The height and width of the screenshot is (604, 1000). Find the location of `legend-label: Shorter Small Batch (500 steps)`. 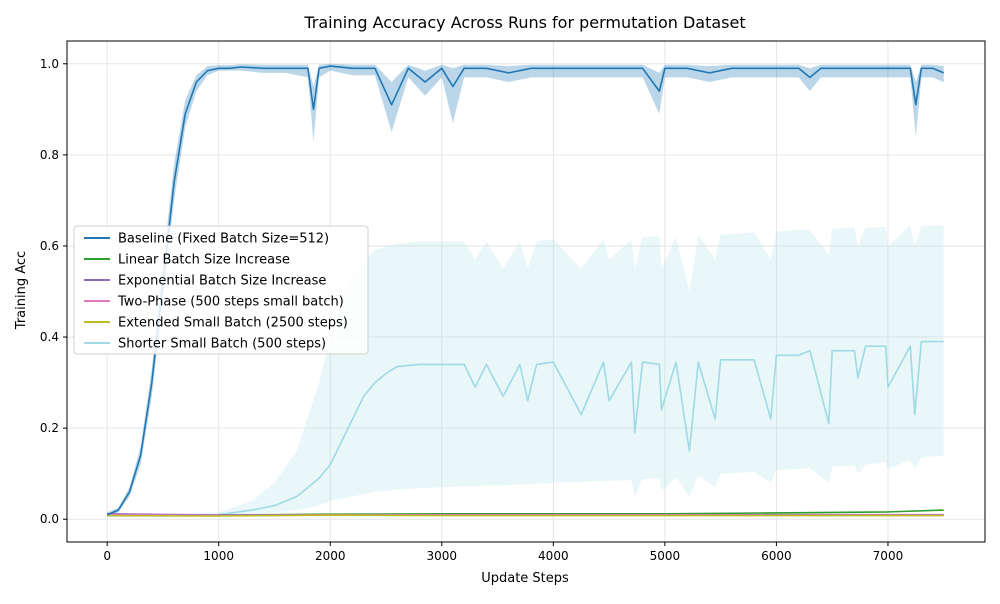

legend-label: Shorter Small Batch (500 steps) is located at coordinates (222, 344).